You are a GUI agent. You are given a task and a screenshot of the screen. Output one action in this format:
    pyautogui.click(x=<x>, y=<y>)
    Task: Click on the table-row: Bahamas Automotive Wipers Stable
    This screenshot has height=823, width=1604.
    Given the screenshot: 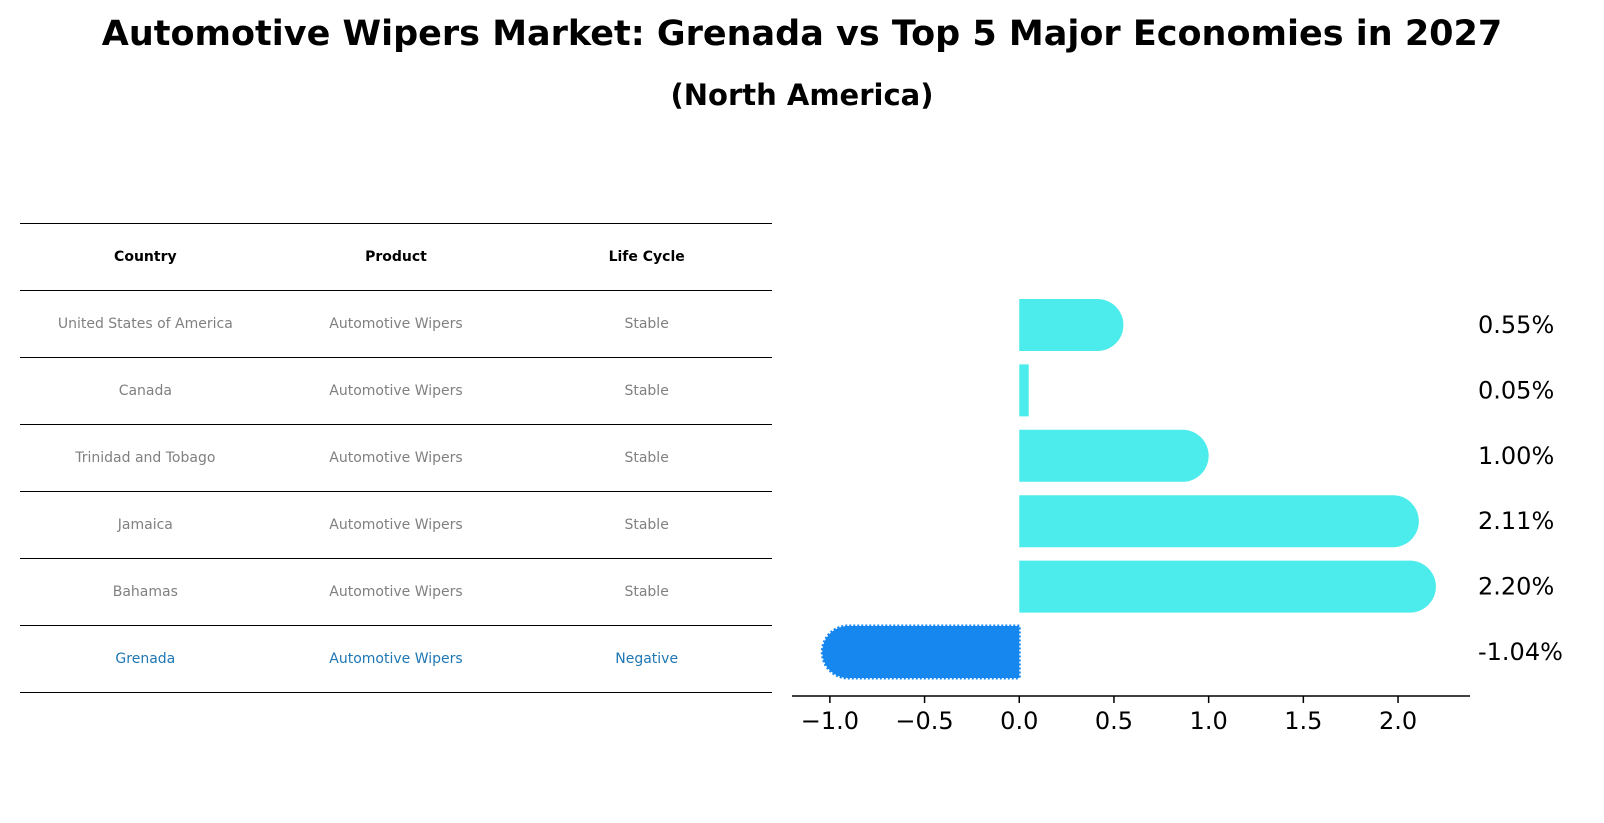 What is the action you would take?
    pyautogui.click(x=396, y=592)
    